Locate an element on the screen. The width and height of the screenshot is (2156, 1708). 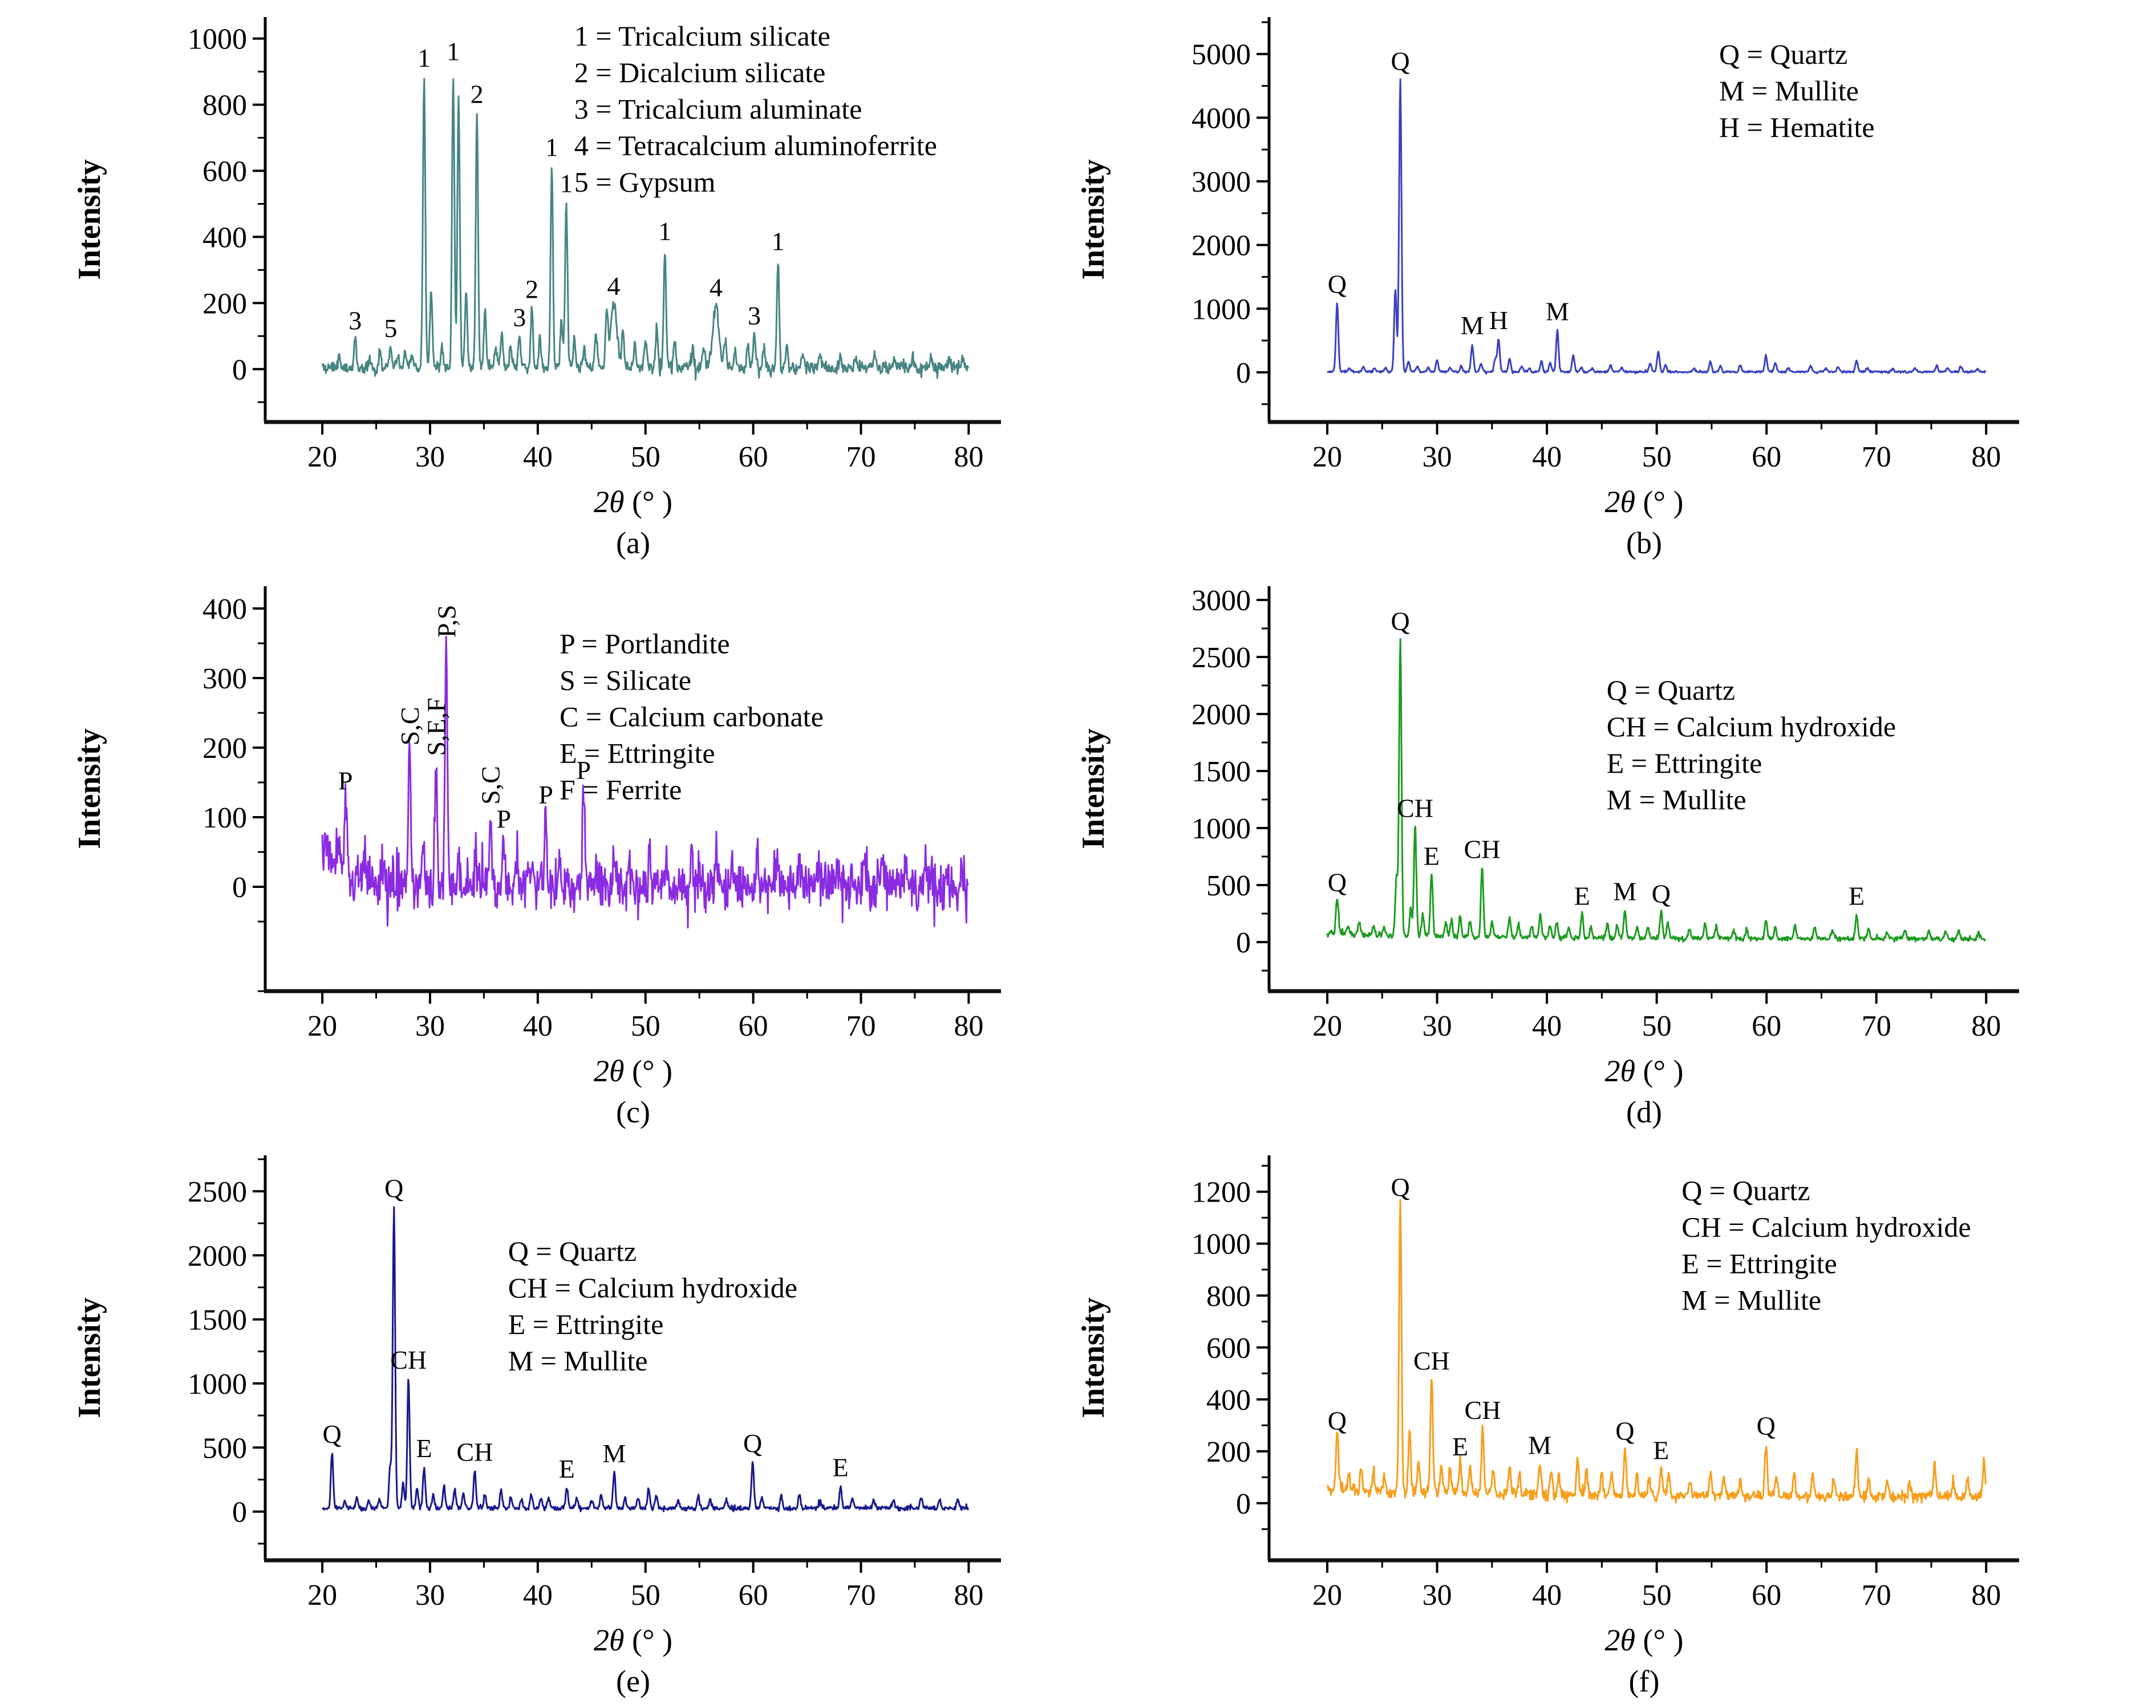
y-tick-label: 200 is located at coordinates (224, 748).